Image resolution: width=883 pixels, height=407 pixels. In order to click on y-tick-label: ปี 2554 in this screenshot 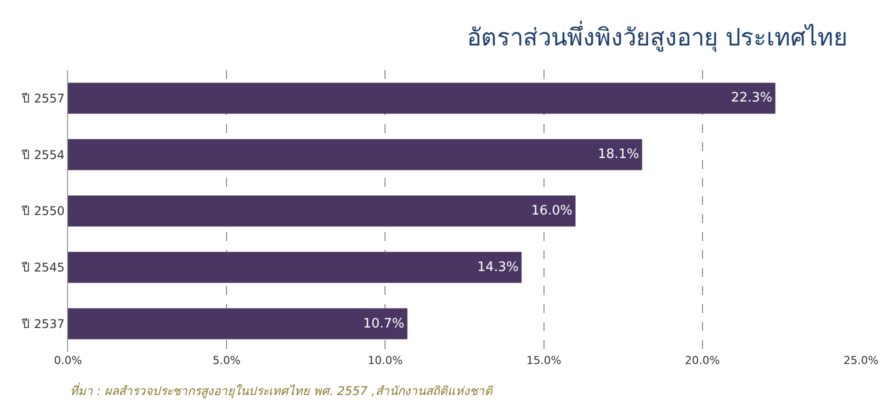, I will do `click(43, 155)`.